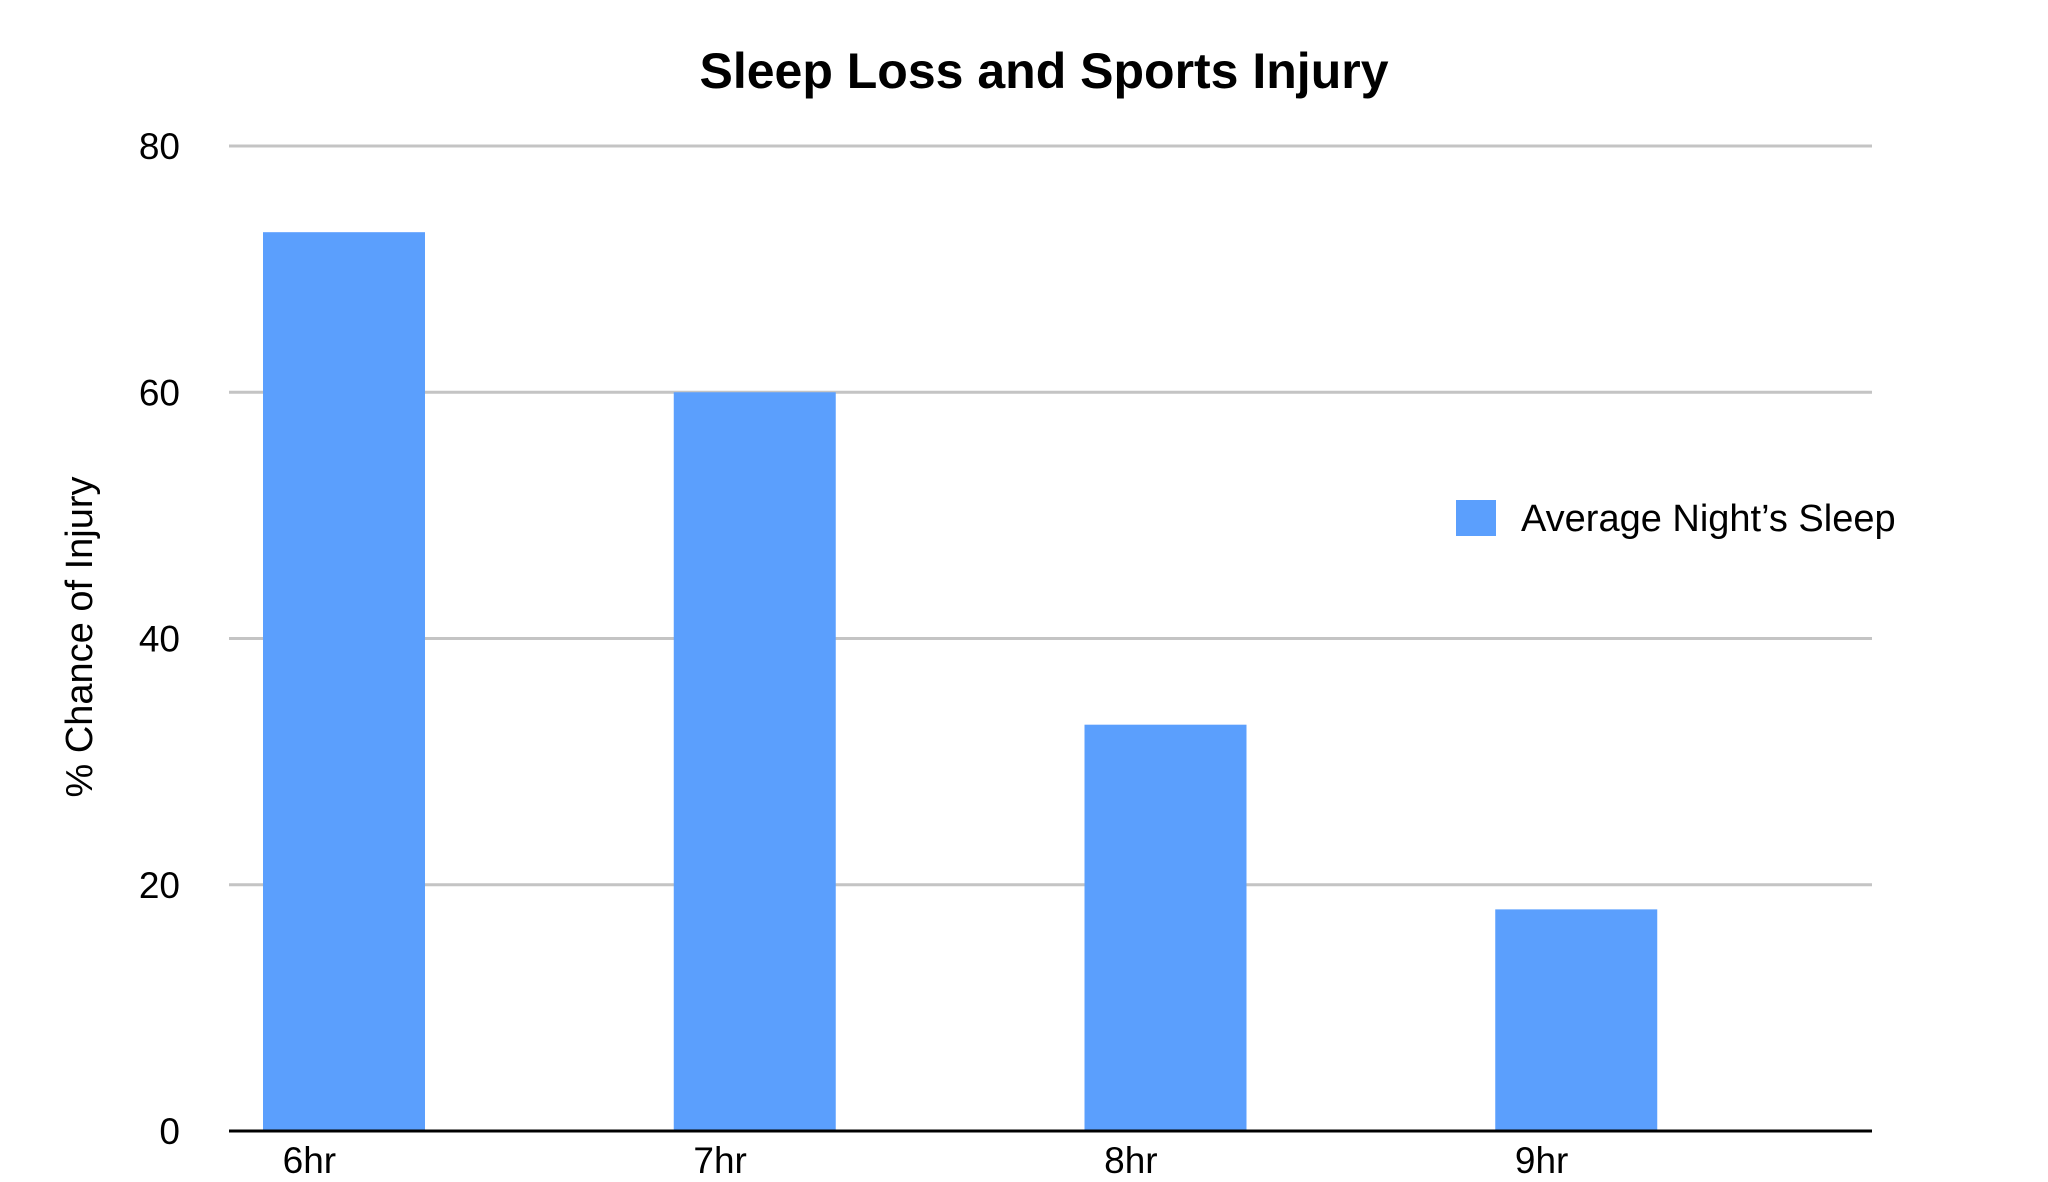  What do you see at coordinates (159, 885) in the screenshot?
I see `y-tick-label: 20` at bounding box center [159, 885].